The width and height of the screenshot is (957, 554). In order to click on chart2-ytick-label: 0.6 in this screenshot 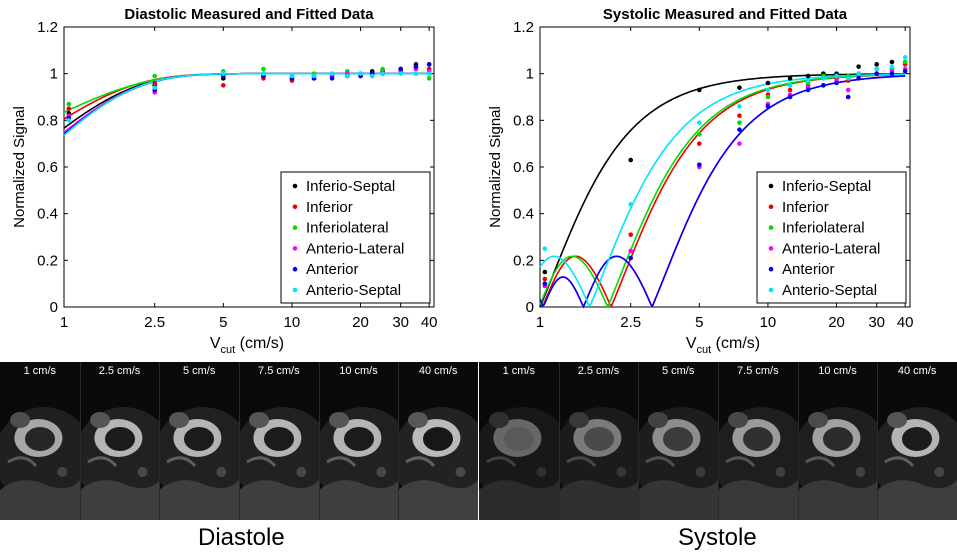, I will do `click(523, 167)`.